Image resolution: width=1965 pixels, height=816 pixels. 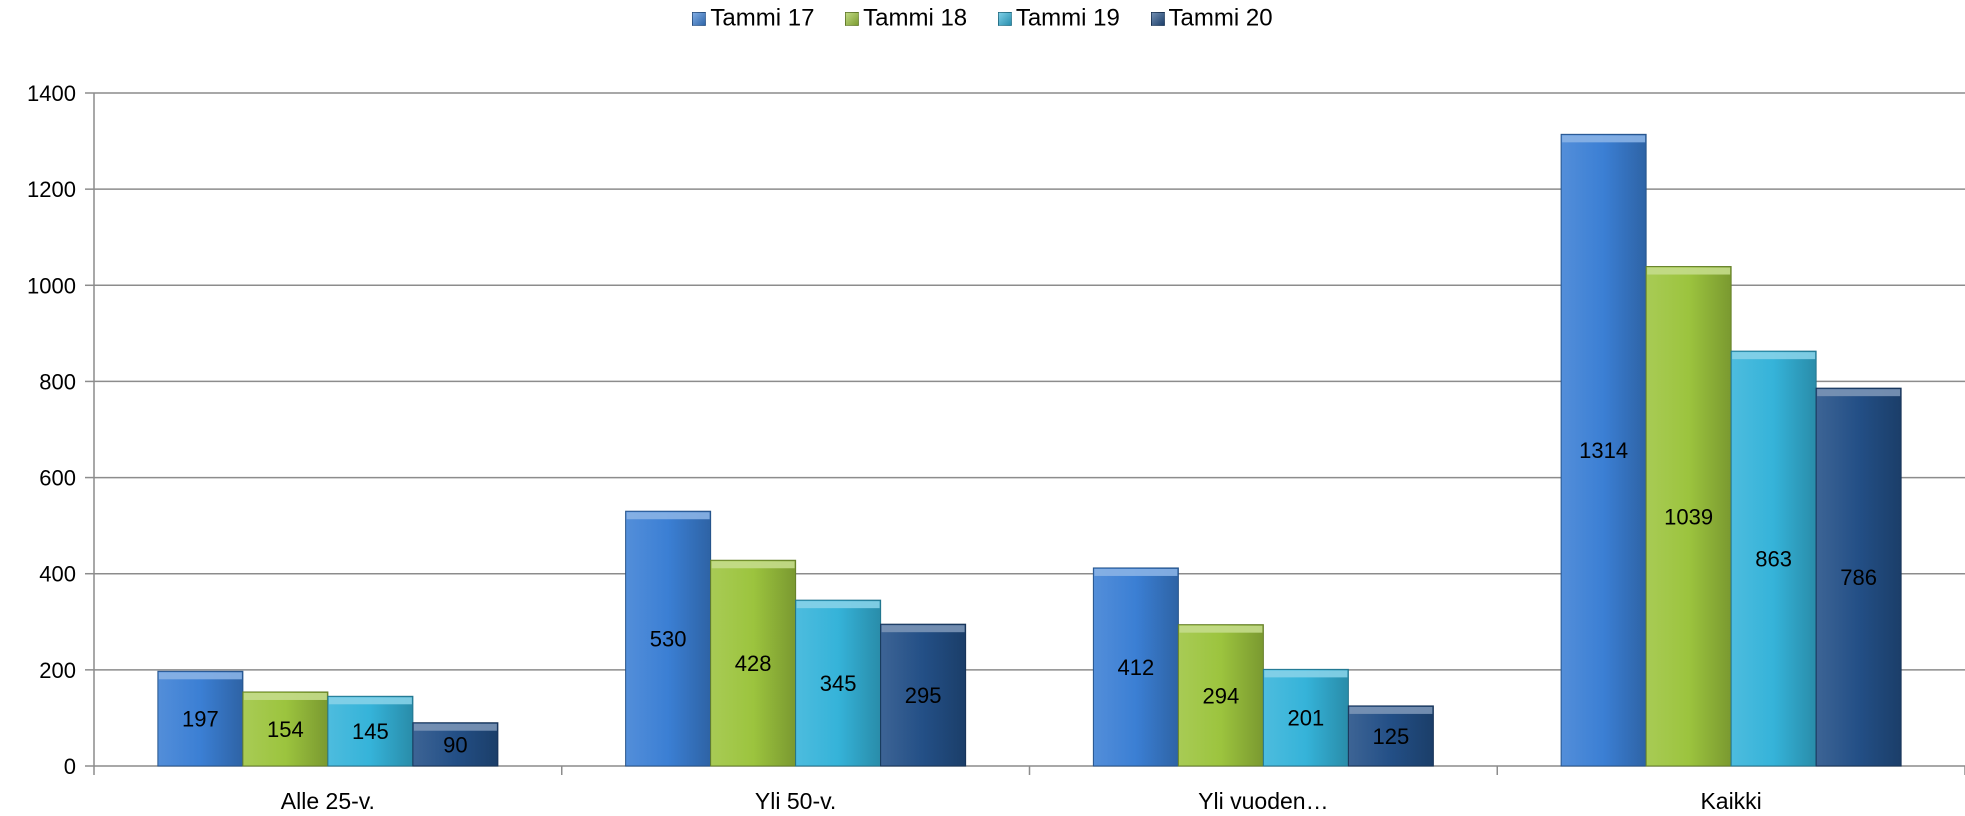 I want to click on legend: Tammi 17 Tammi 18 Tammi 19 Tammi 20, so click(x=982, y=18).